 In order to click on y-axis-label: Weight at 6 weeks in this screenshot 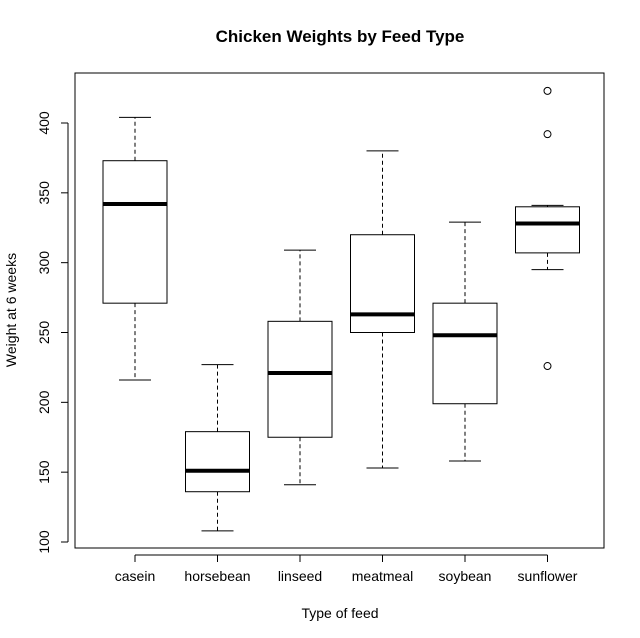, I will do `click(11, 310)`.